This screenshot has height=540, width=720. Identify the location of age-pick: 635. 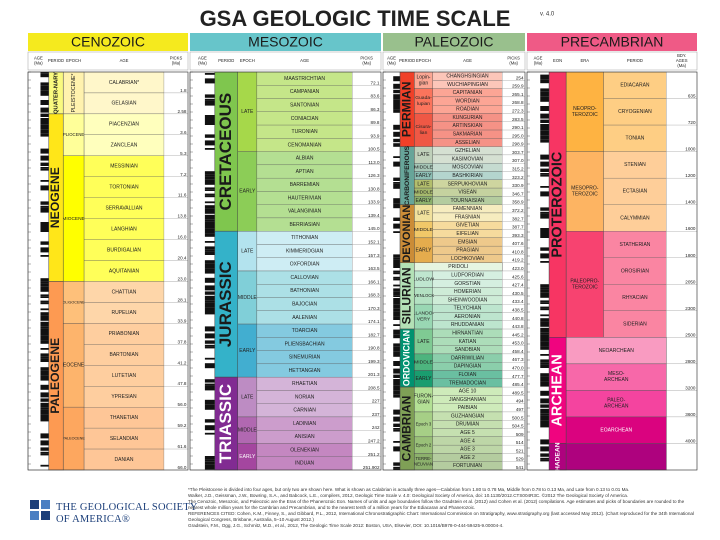
(692, 96).